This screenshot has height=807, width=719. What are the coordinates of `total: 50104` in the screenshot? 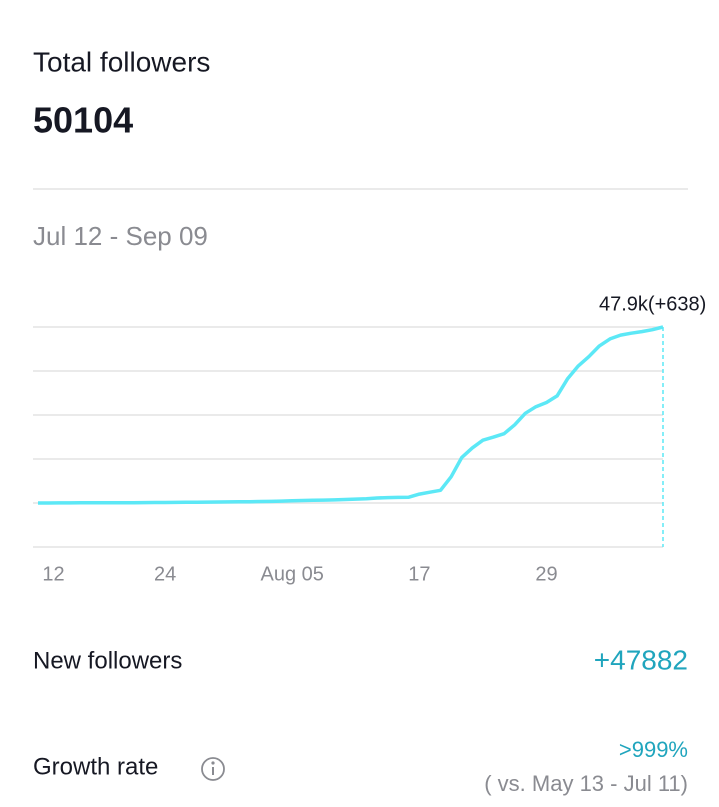 It's located at (83, 120).